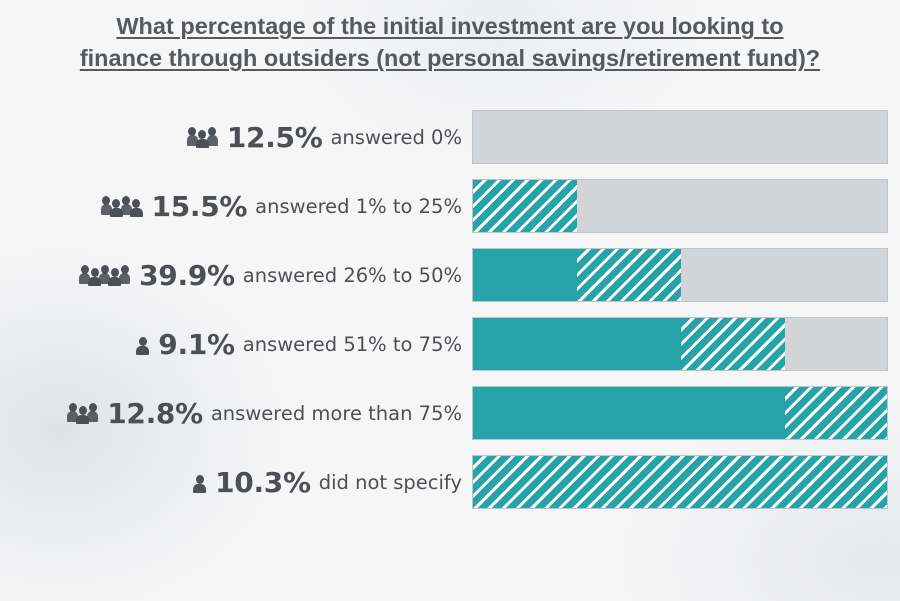  I want to click on group-4-people-icon, so click(121, 206).